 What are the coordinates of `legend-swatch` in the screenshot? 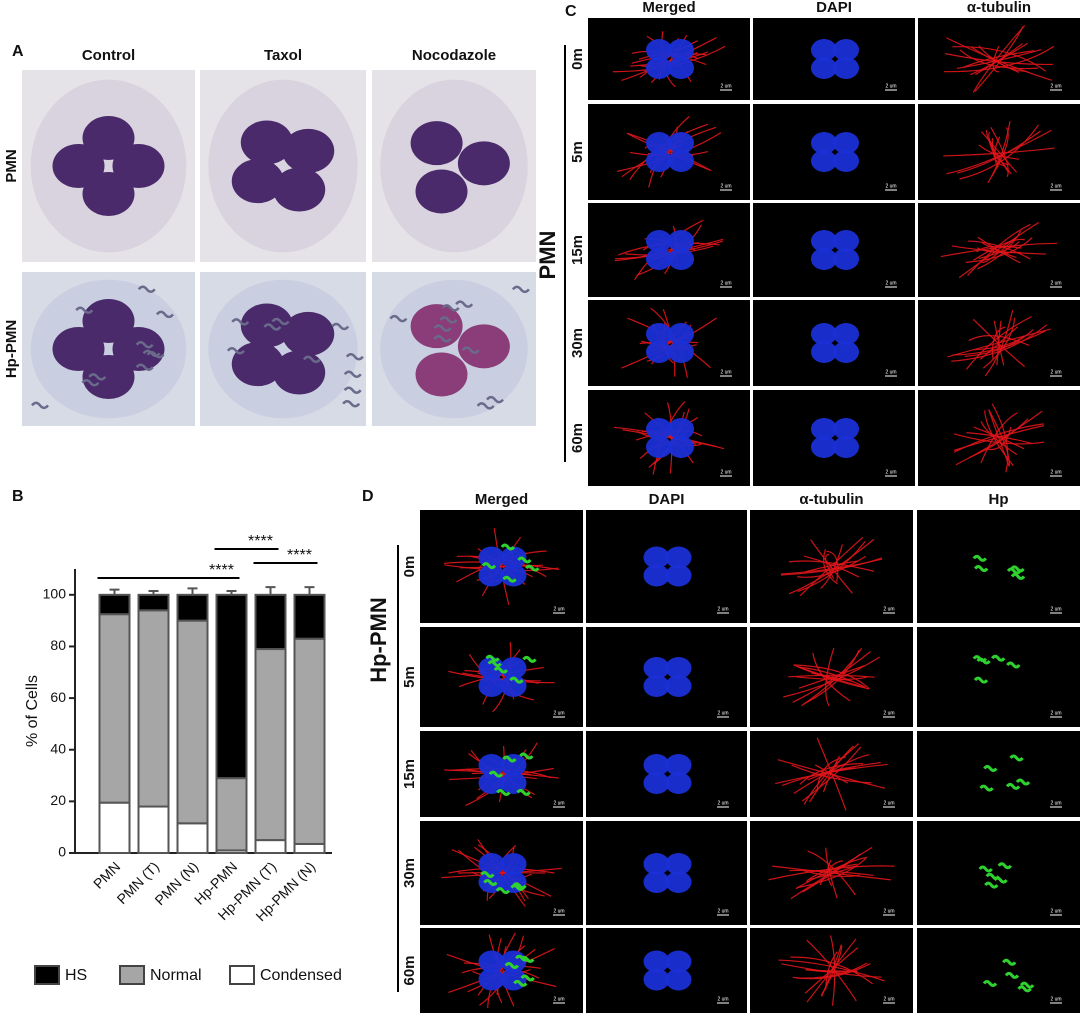 It's located at (132, 975).